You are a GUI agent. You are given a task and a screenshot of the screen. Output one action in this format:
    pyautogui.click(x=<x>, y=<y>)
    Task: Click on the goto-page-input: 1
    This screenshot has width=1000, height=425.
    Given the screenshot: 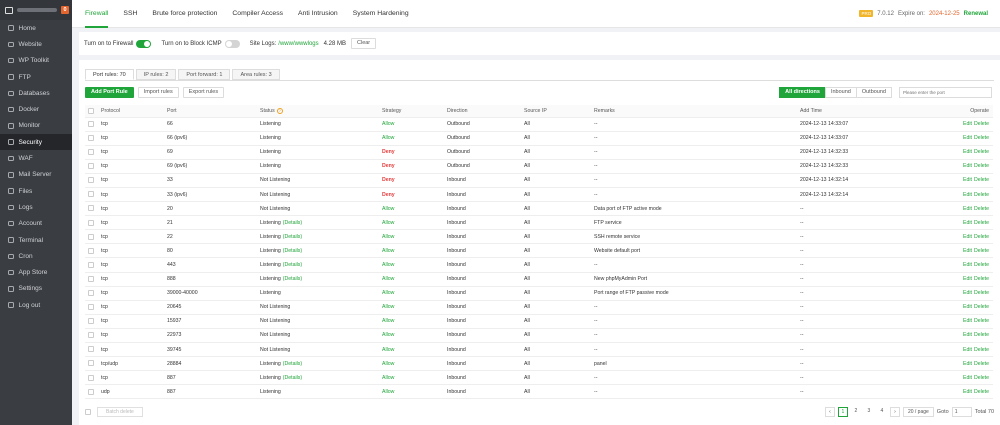 What is the action you would take?
    pyautogui.click(x=961, y=412)
    